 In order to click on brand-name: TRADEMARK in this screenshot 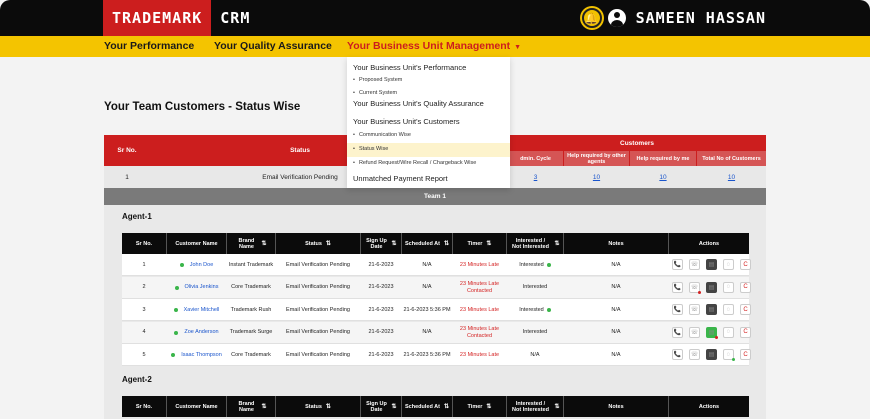, I will do `click(157, 18)`.